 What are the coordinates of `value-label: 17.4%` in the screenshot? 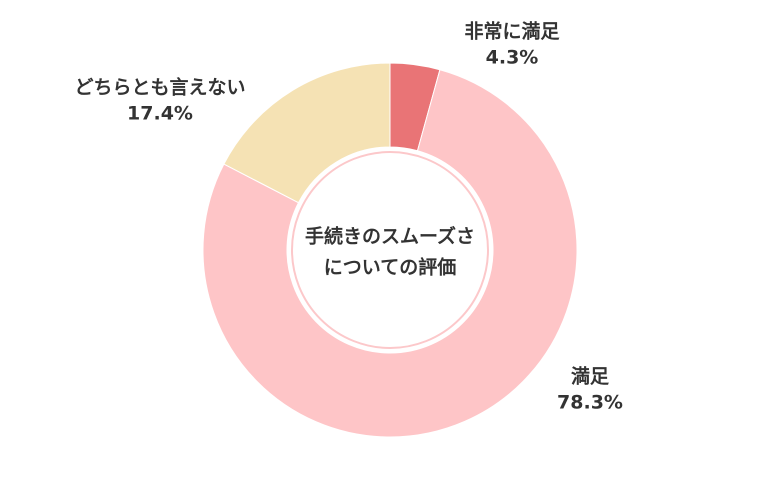 It's located at (160, 114).